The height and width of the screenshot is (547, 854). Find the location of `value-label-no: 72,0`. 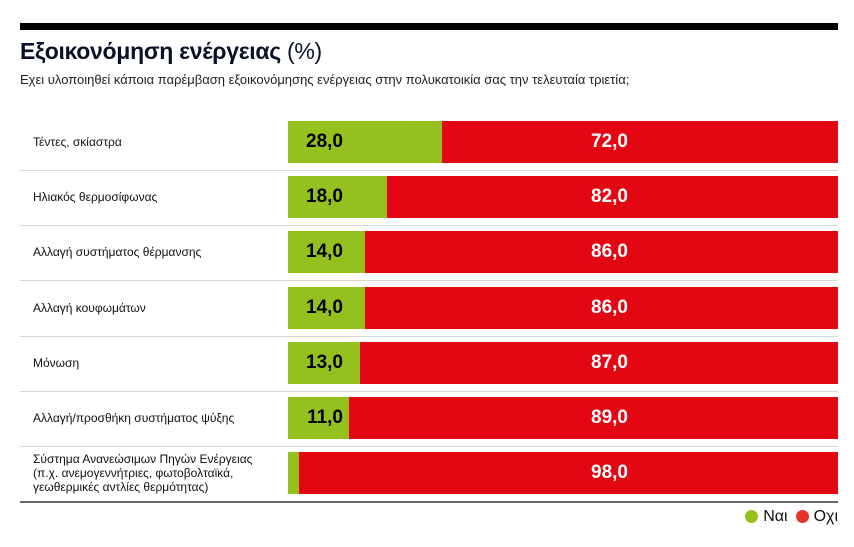

value-label-no: 72,0 is located at coordinates (609, 141).